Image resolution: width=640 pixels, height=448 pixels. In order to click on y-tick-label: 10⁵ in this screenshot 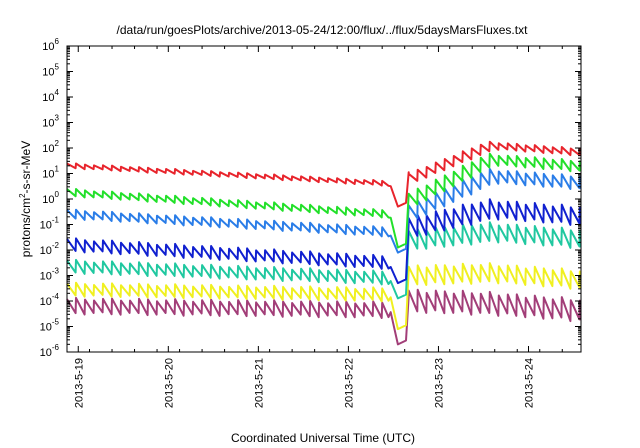, I will do `click(50, 71)`.